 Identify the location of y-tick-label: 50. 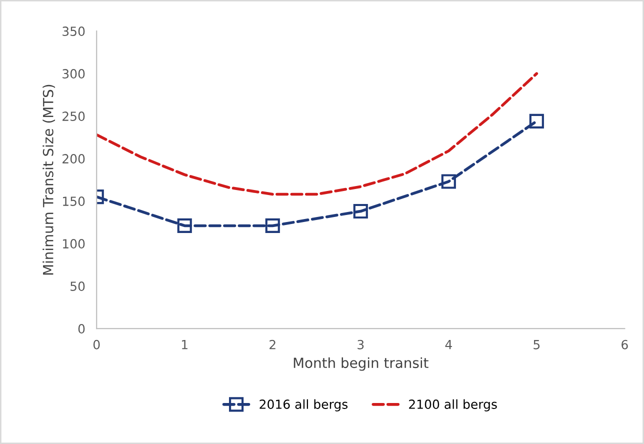
(77, 286).